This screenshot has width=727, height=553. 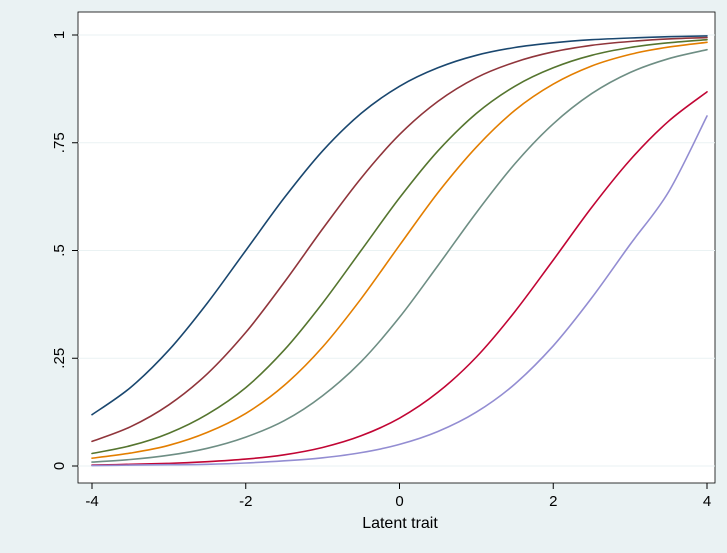 I want to click on x-tick-label: -2, so click(x=245, y=501).